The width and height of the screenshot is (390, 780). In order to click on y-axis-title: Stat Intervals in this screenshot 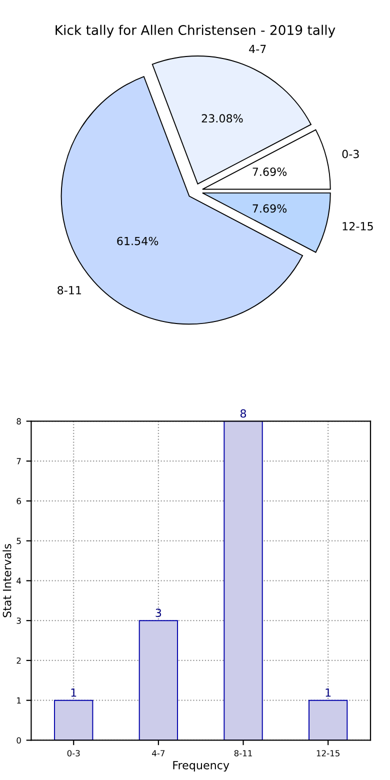, I will do `click(7, 581)`.